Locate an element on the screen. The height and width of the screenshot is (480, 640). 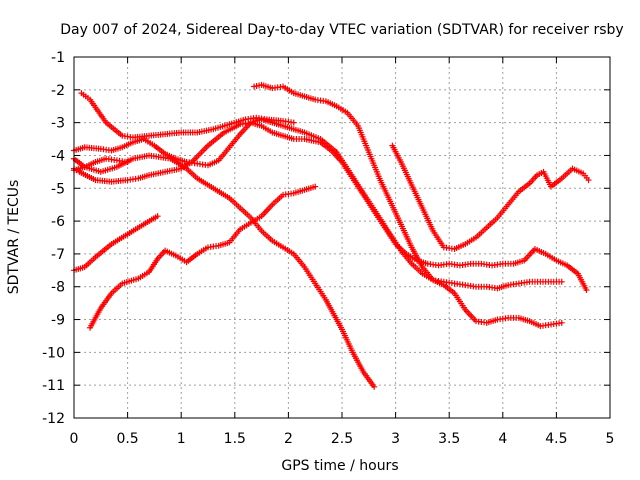
y-tick-label: -3 is located at coordinates (58, 124).